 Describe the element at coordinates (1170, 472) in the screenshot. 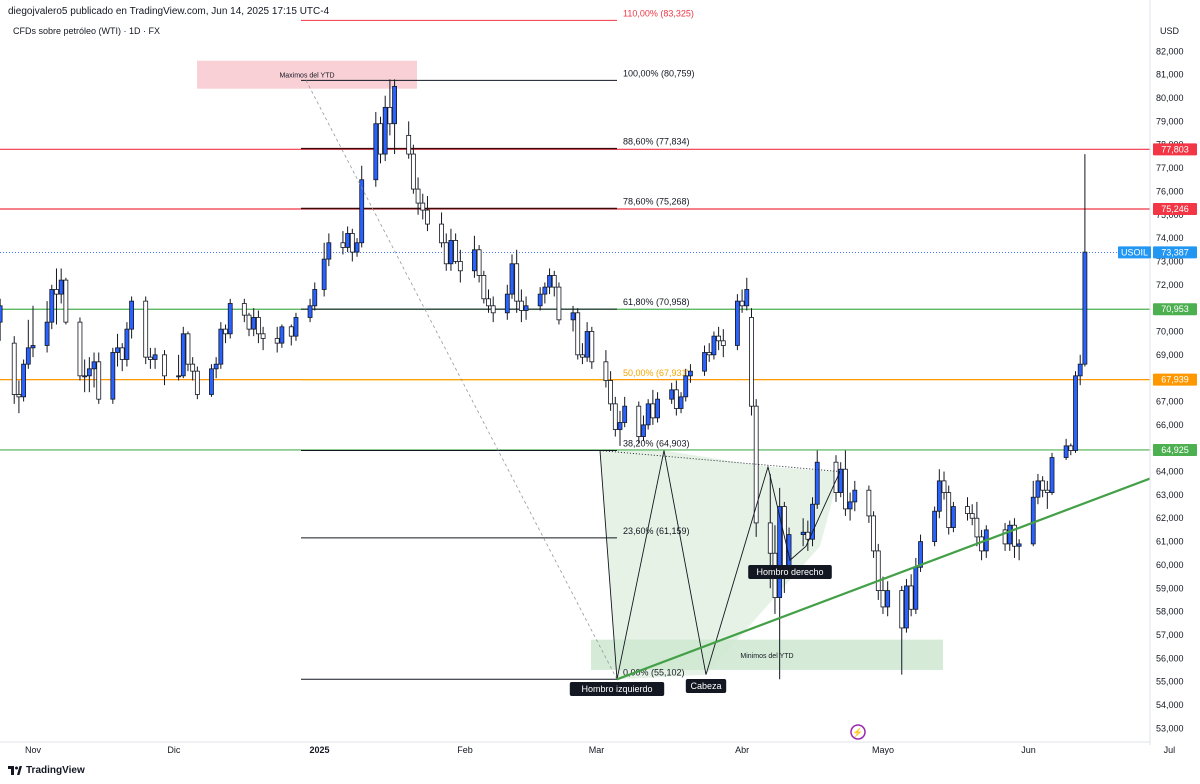

I see `y-tick-label: 64,000` at that location.